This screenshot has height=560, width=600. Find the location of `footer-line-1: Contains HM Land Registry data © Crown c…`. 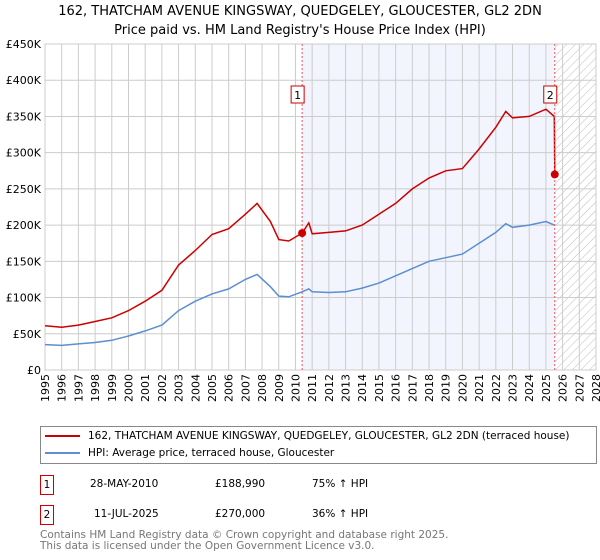

footer-line-1: Contains HM Land Registry data © Crown c… is located at coordinates (244, 535).